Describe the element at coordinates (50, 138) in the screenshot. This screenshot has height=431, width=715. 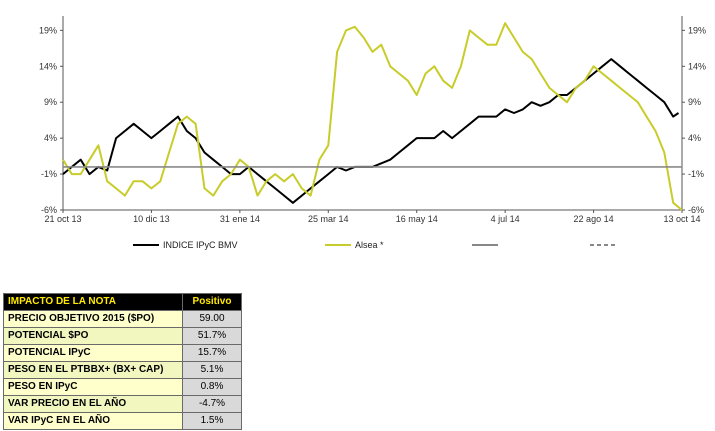
I see `y-tick-label-left: 4%` at that location.